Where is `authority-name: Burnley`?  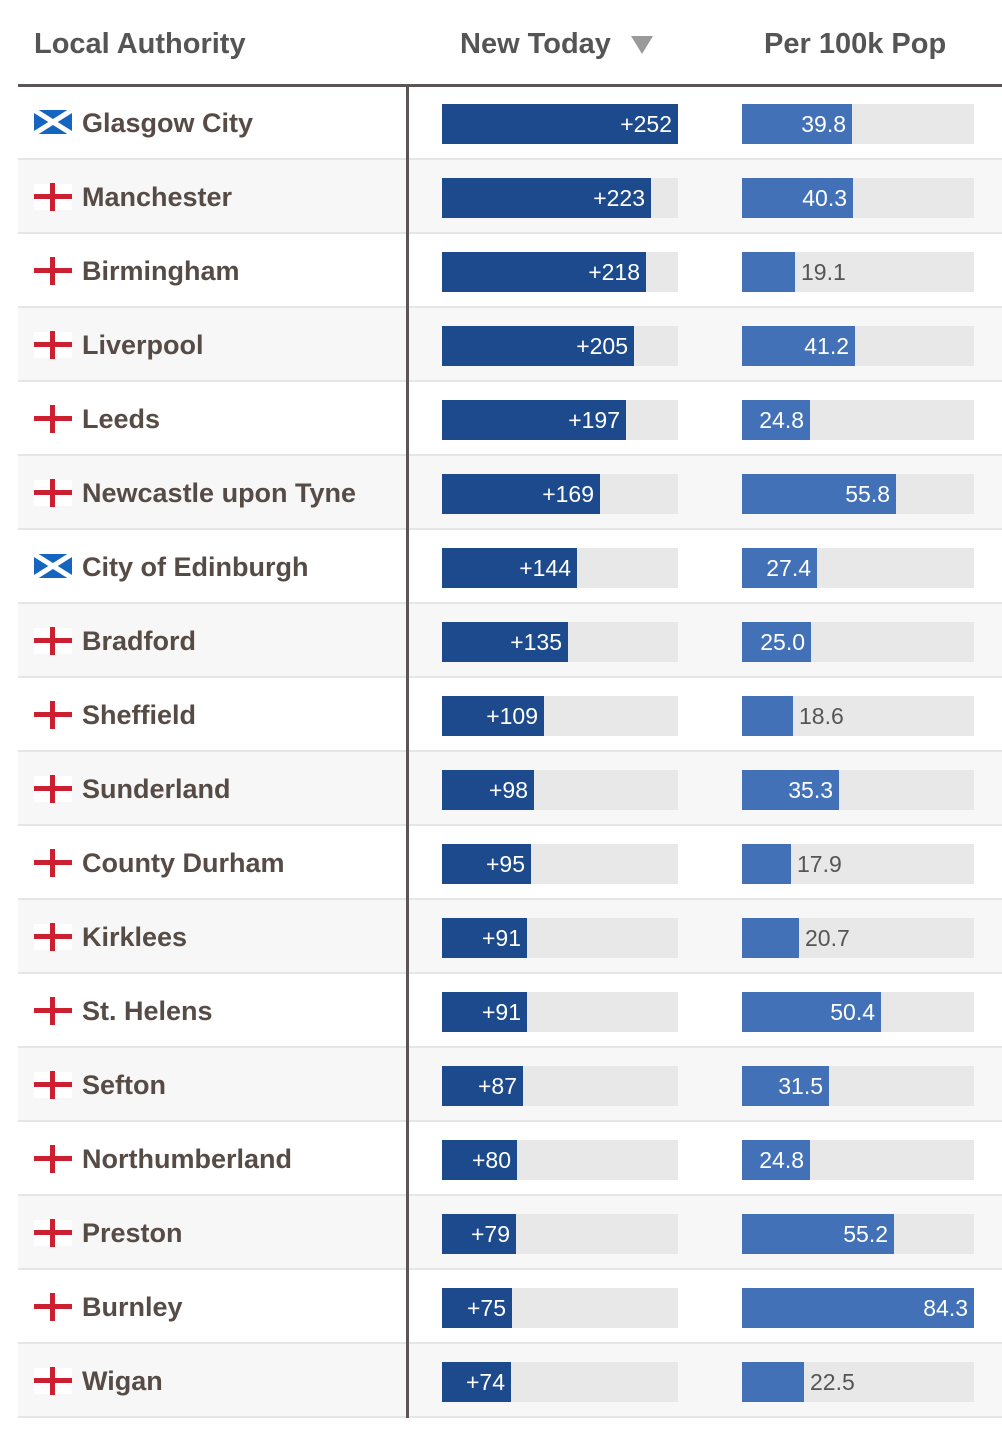
authority-name: Burnley is located at coordinates (132, 1307).